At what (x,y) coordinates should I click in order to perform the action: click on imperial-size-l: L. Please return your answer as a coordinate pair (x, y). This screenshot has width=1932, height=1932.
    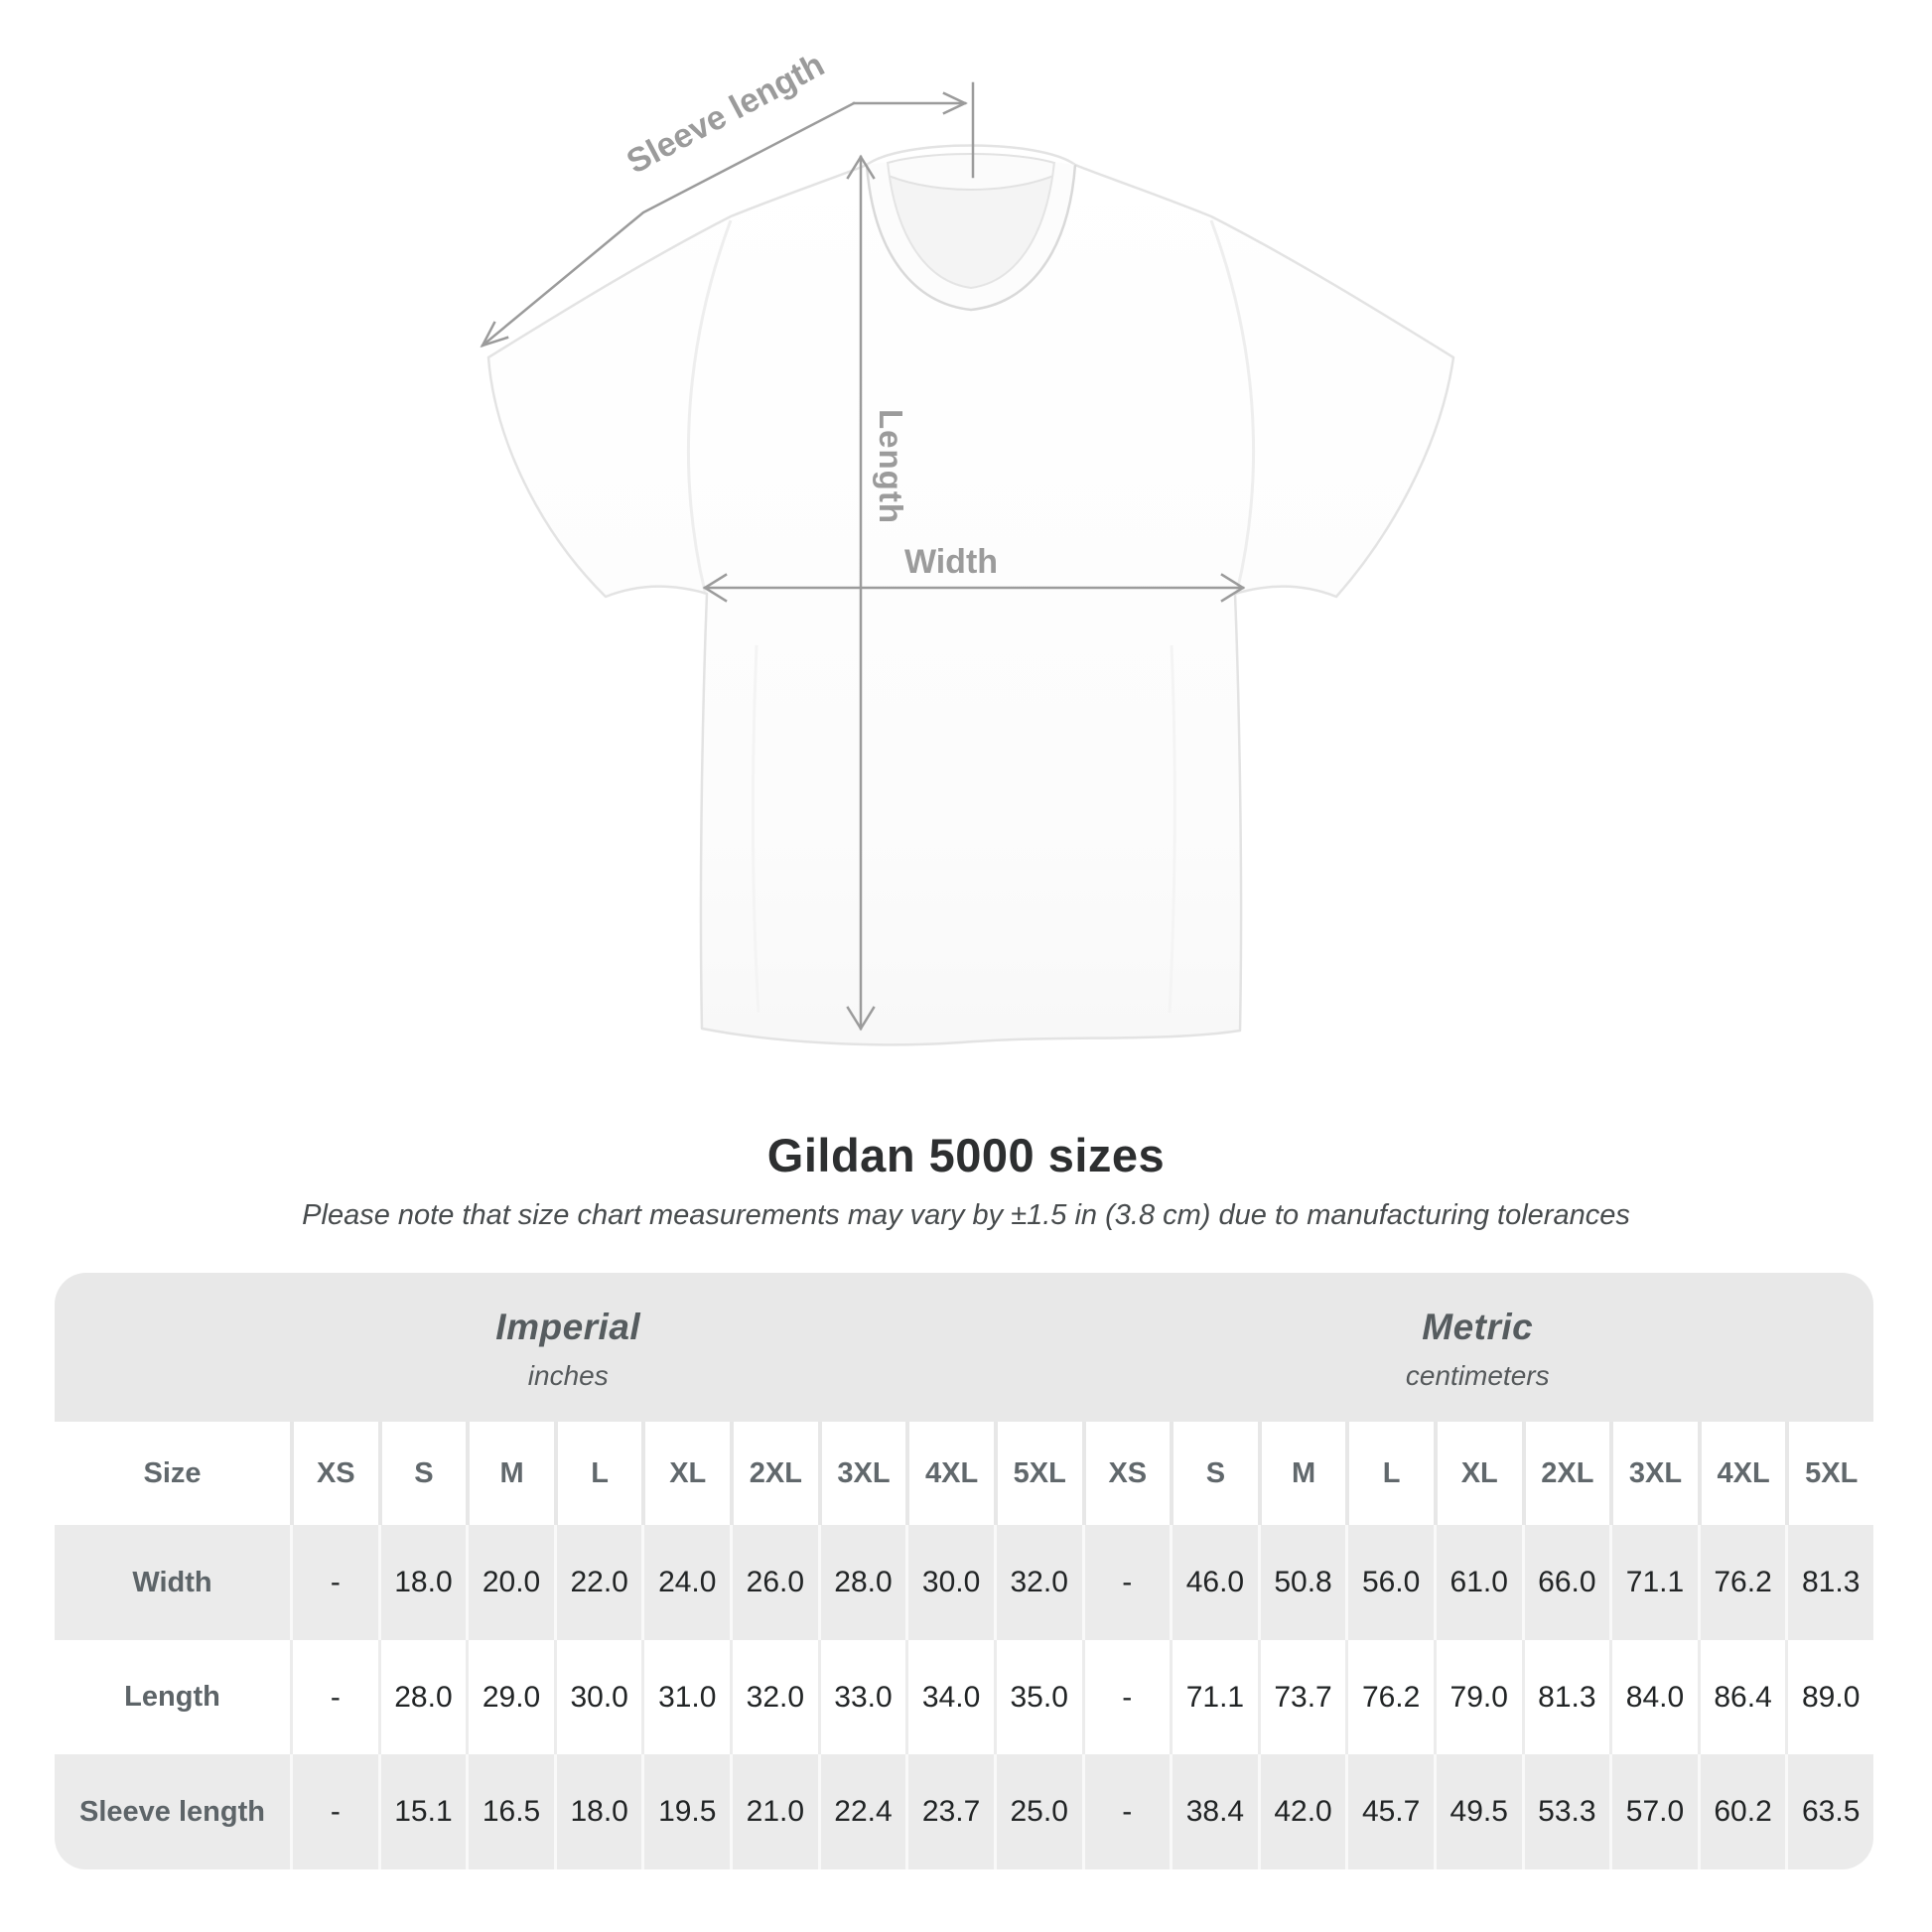
    Looking at the image, I should click on (597, 1473).